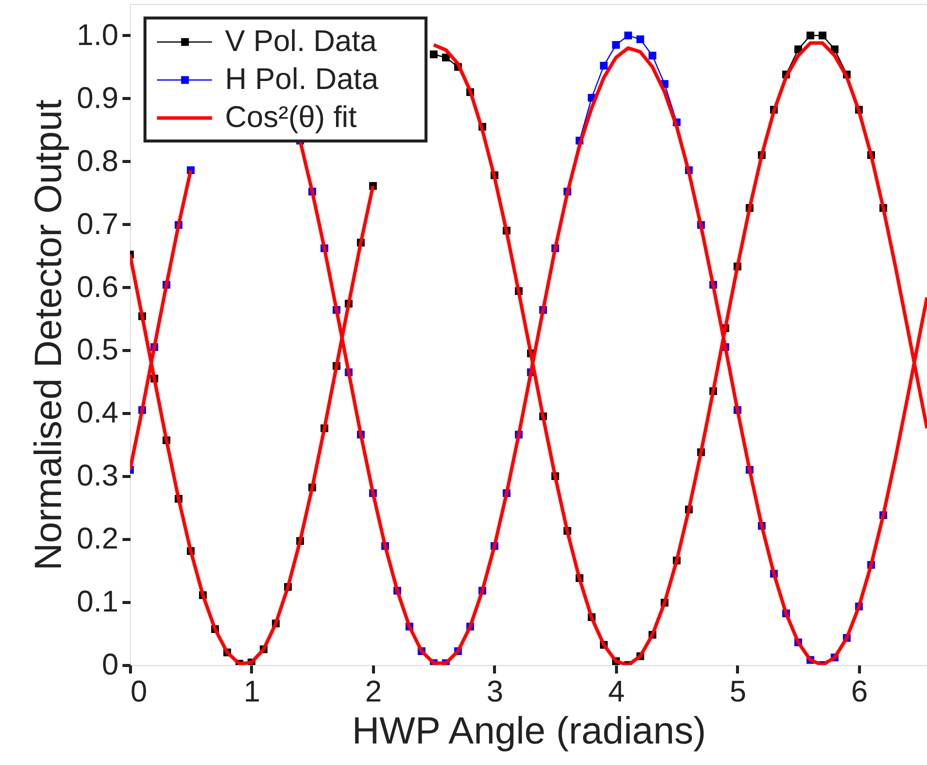 The height and width of the screenshot is (765, 927). I want to click on y-tick-label: 0.8, so click(97, 161).